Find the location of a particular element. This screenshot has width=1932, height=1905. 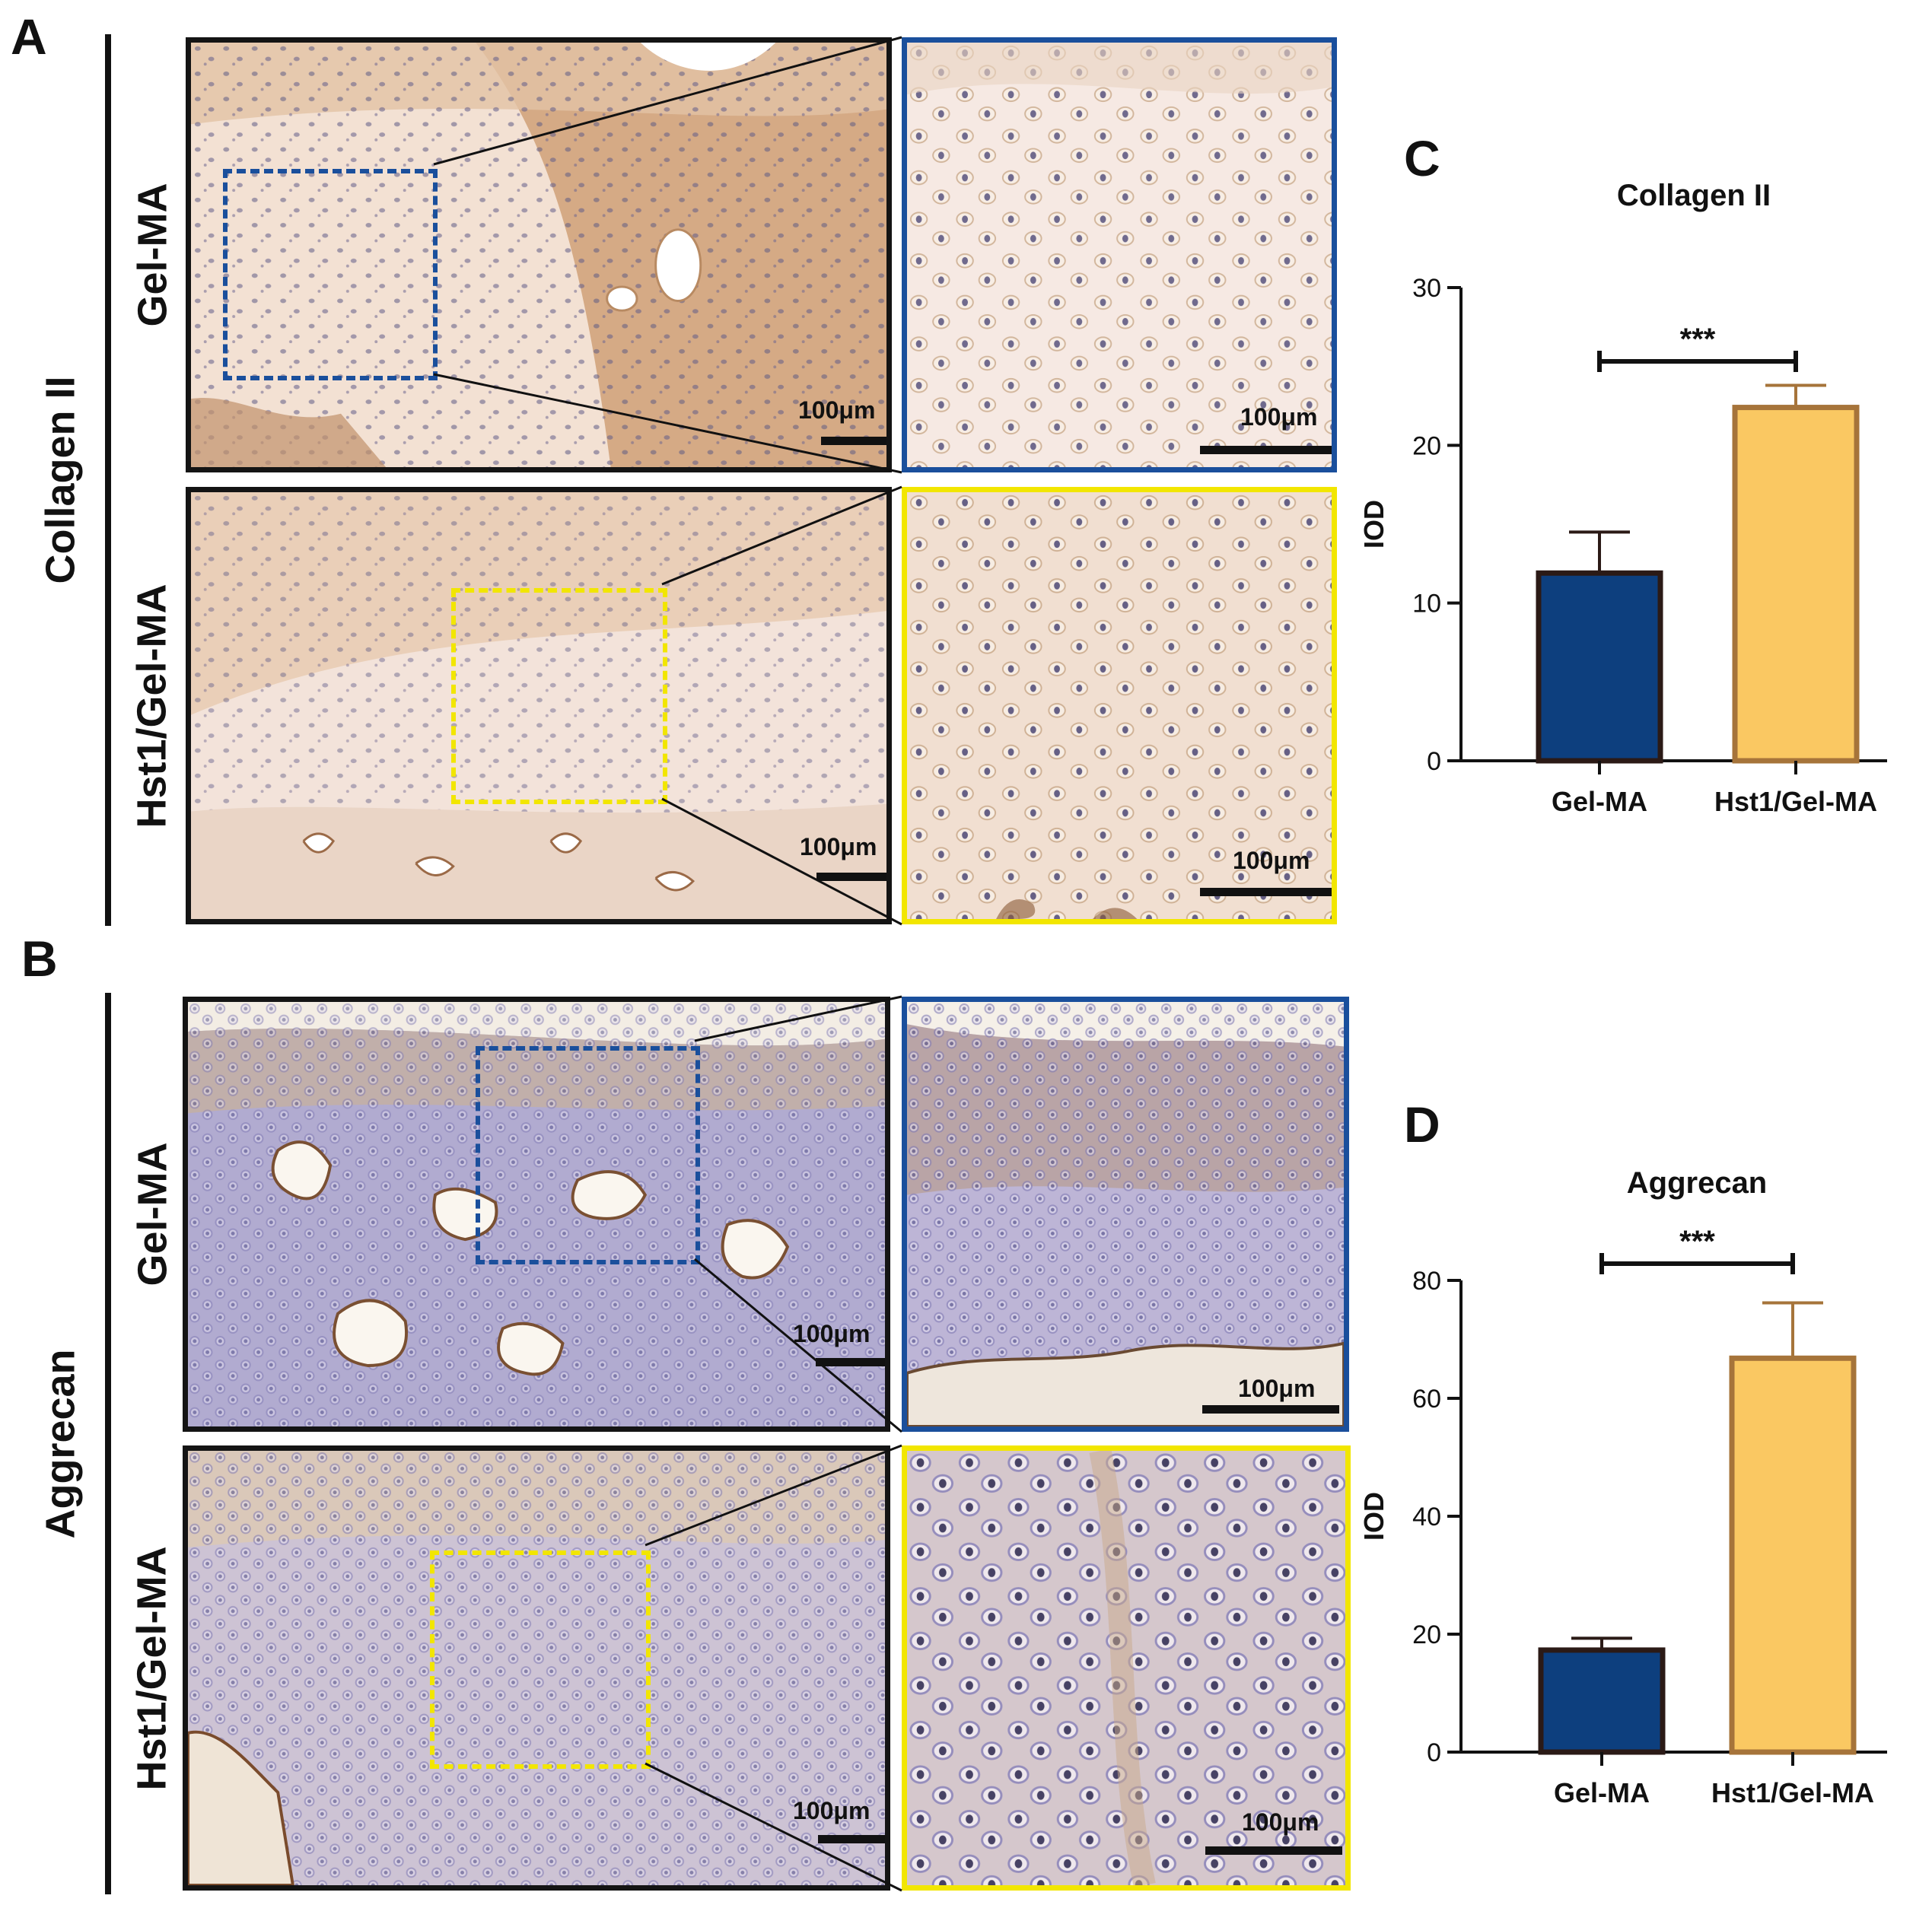

chart-title: Aggrecan is located at coordinates (1697, 1183).